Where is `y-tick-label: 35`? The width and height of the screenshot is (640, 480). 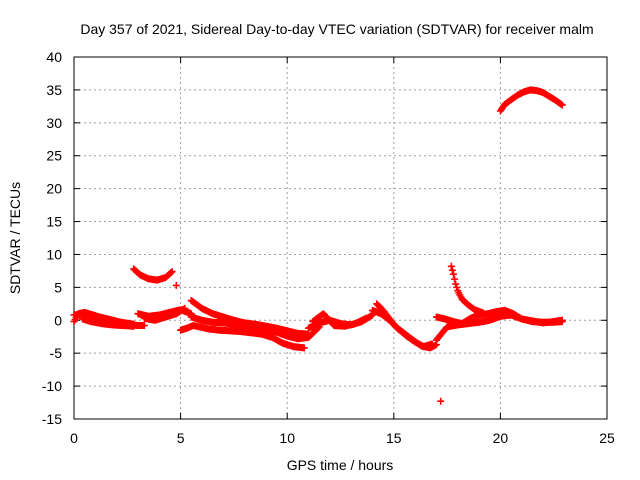
y-tick-label: 35 is located at coordinates (54, 90).